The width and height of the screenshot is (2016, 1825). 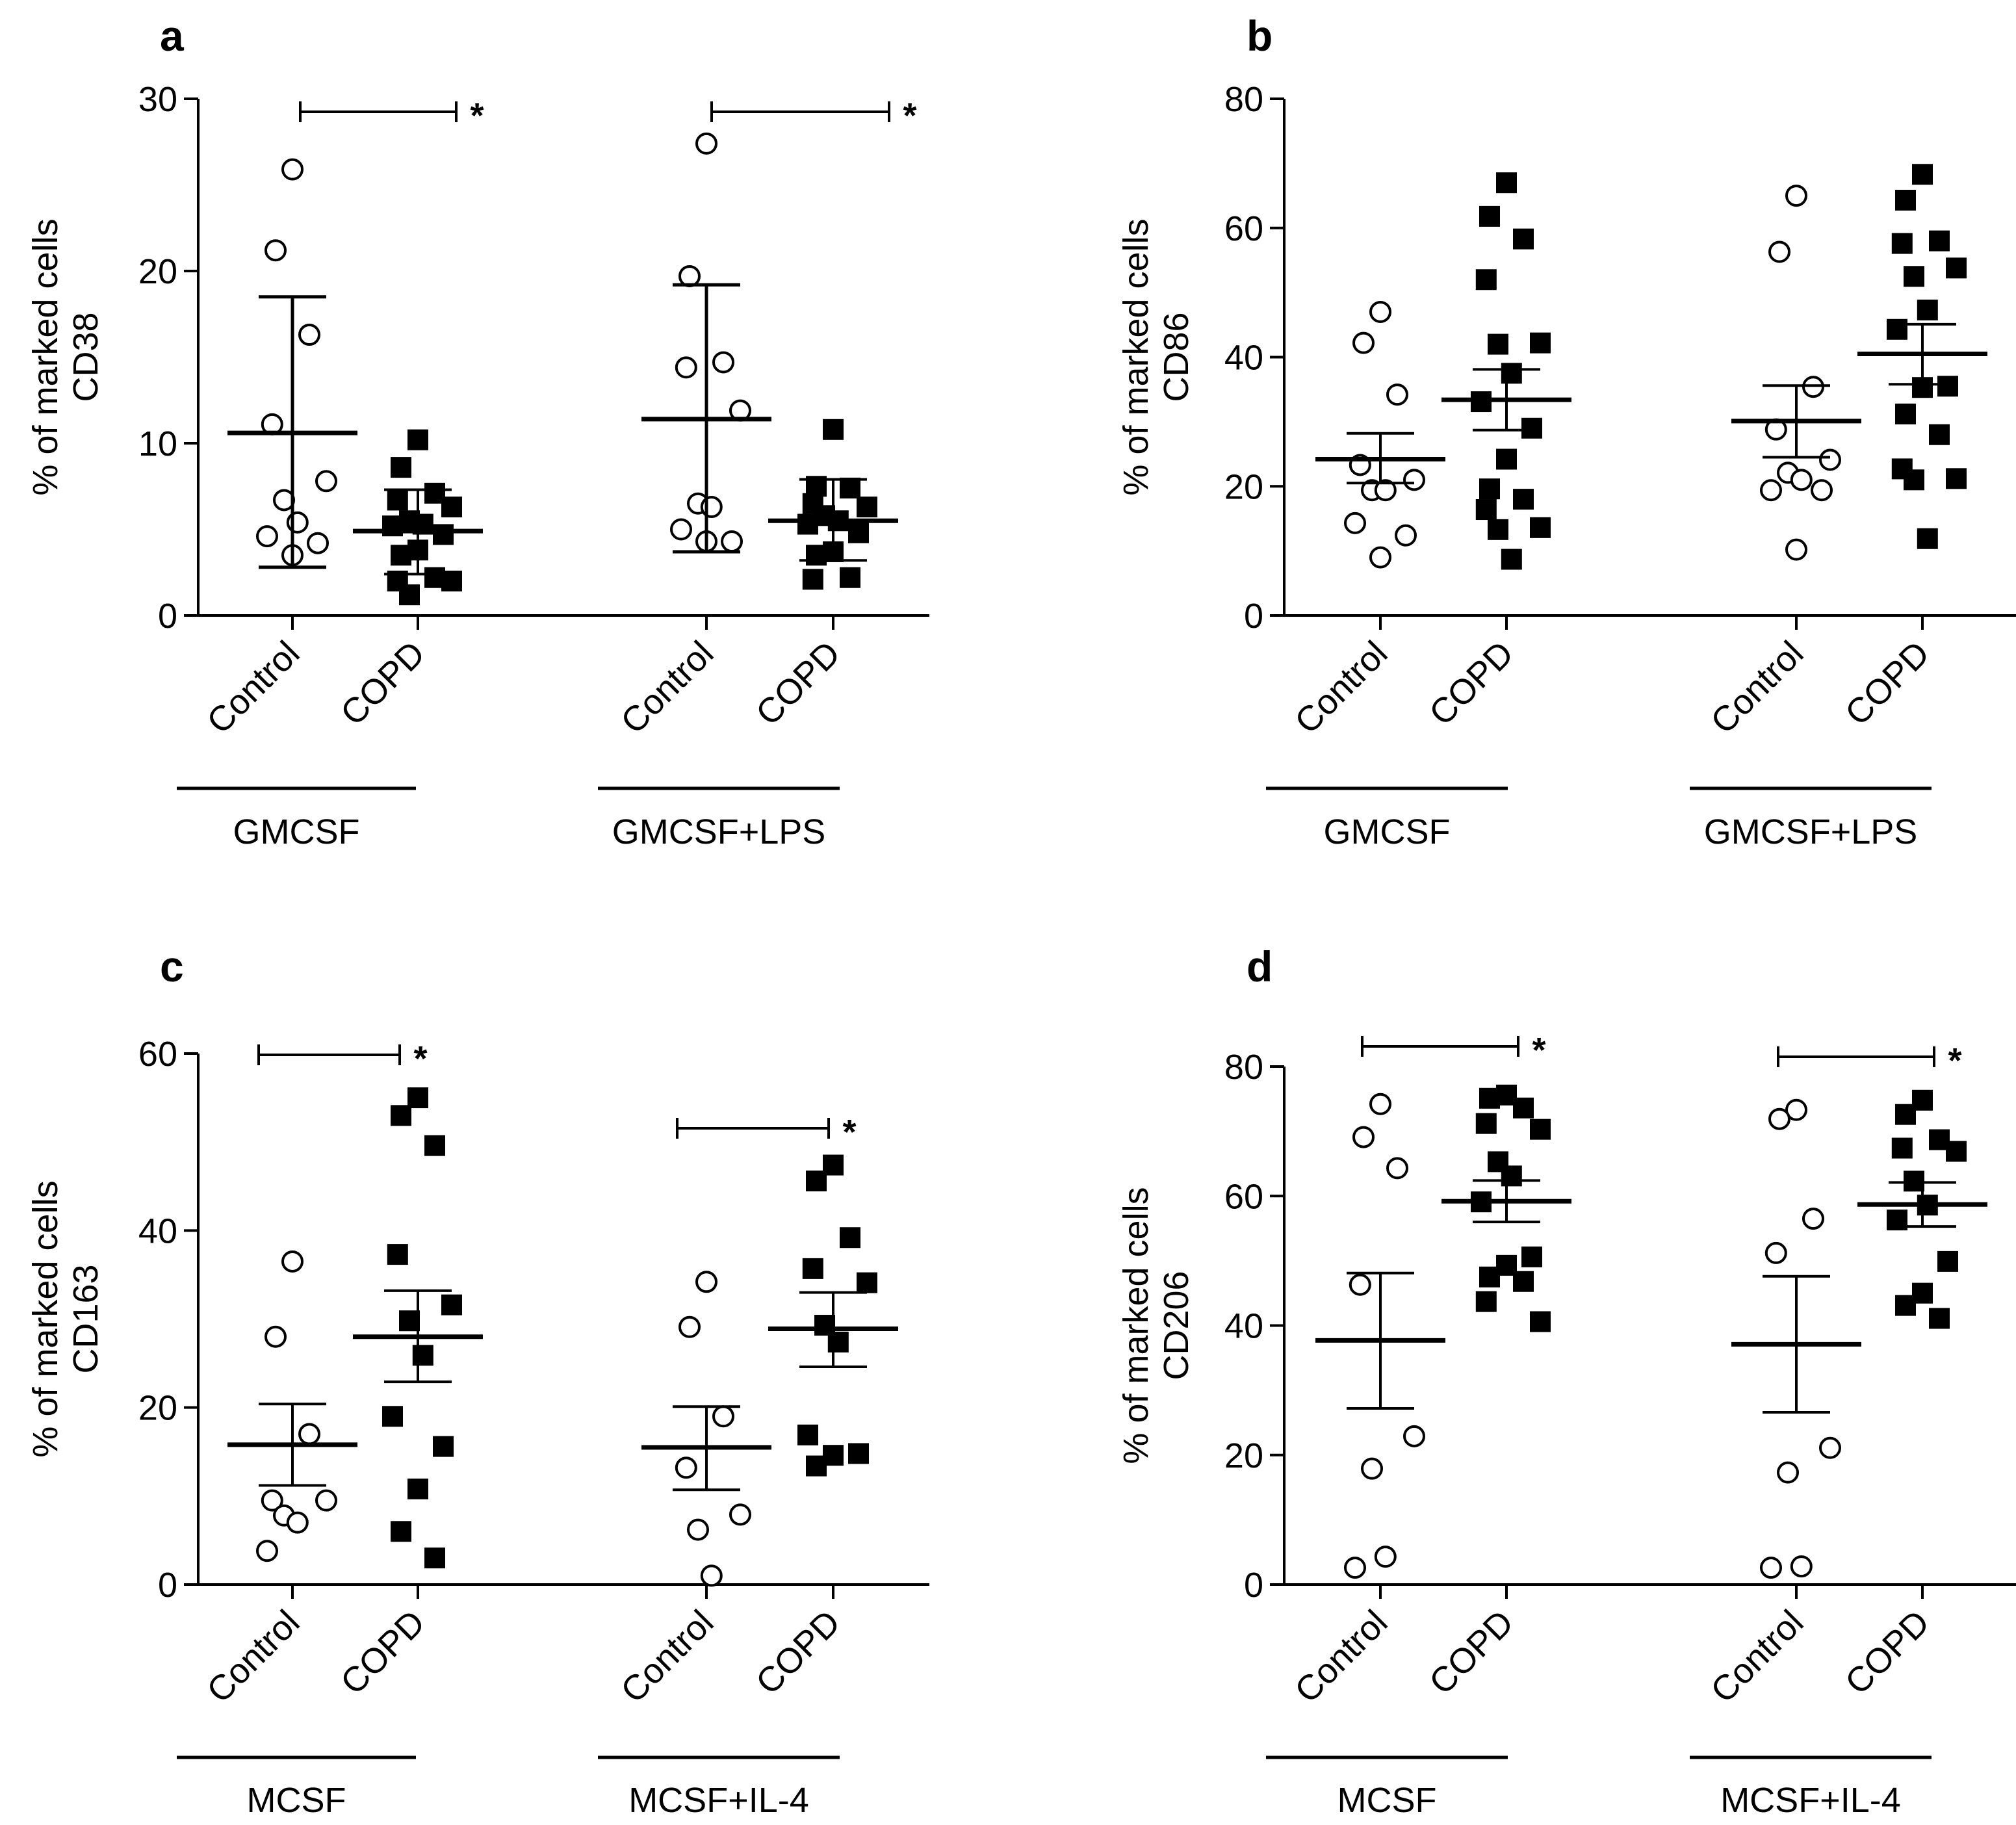 What do you see at coordinates (1260, 36) in the screenshot?
I see `panel-letter: b` at bounding box center [1260, 36].